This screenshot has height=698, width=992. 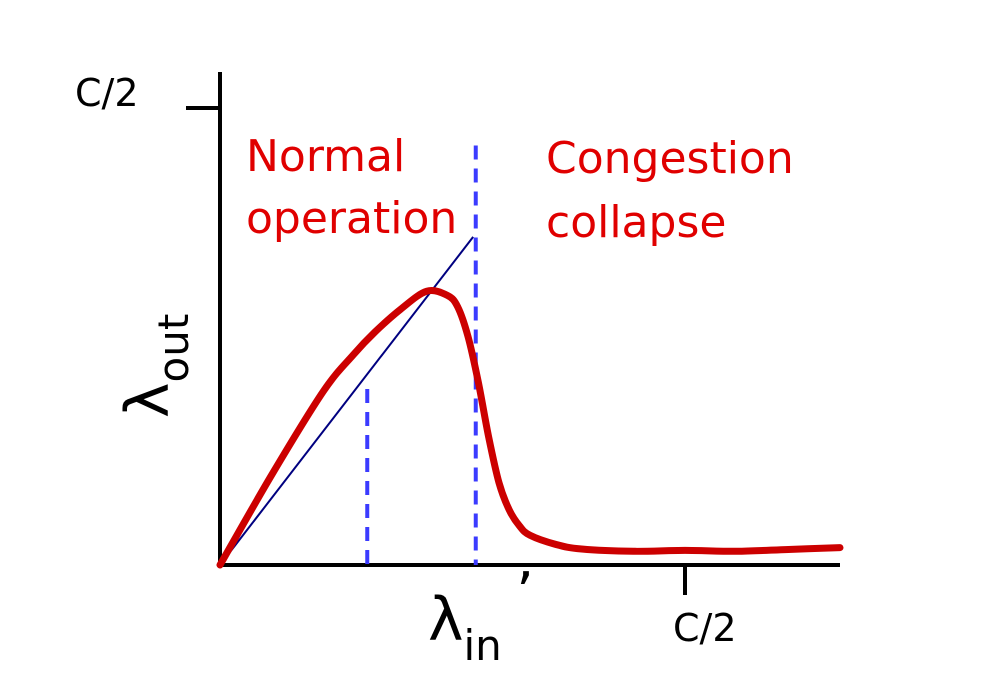 I want to click on y-tick-label-c2: C/2, so click(x=107, y=93).